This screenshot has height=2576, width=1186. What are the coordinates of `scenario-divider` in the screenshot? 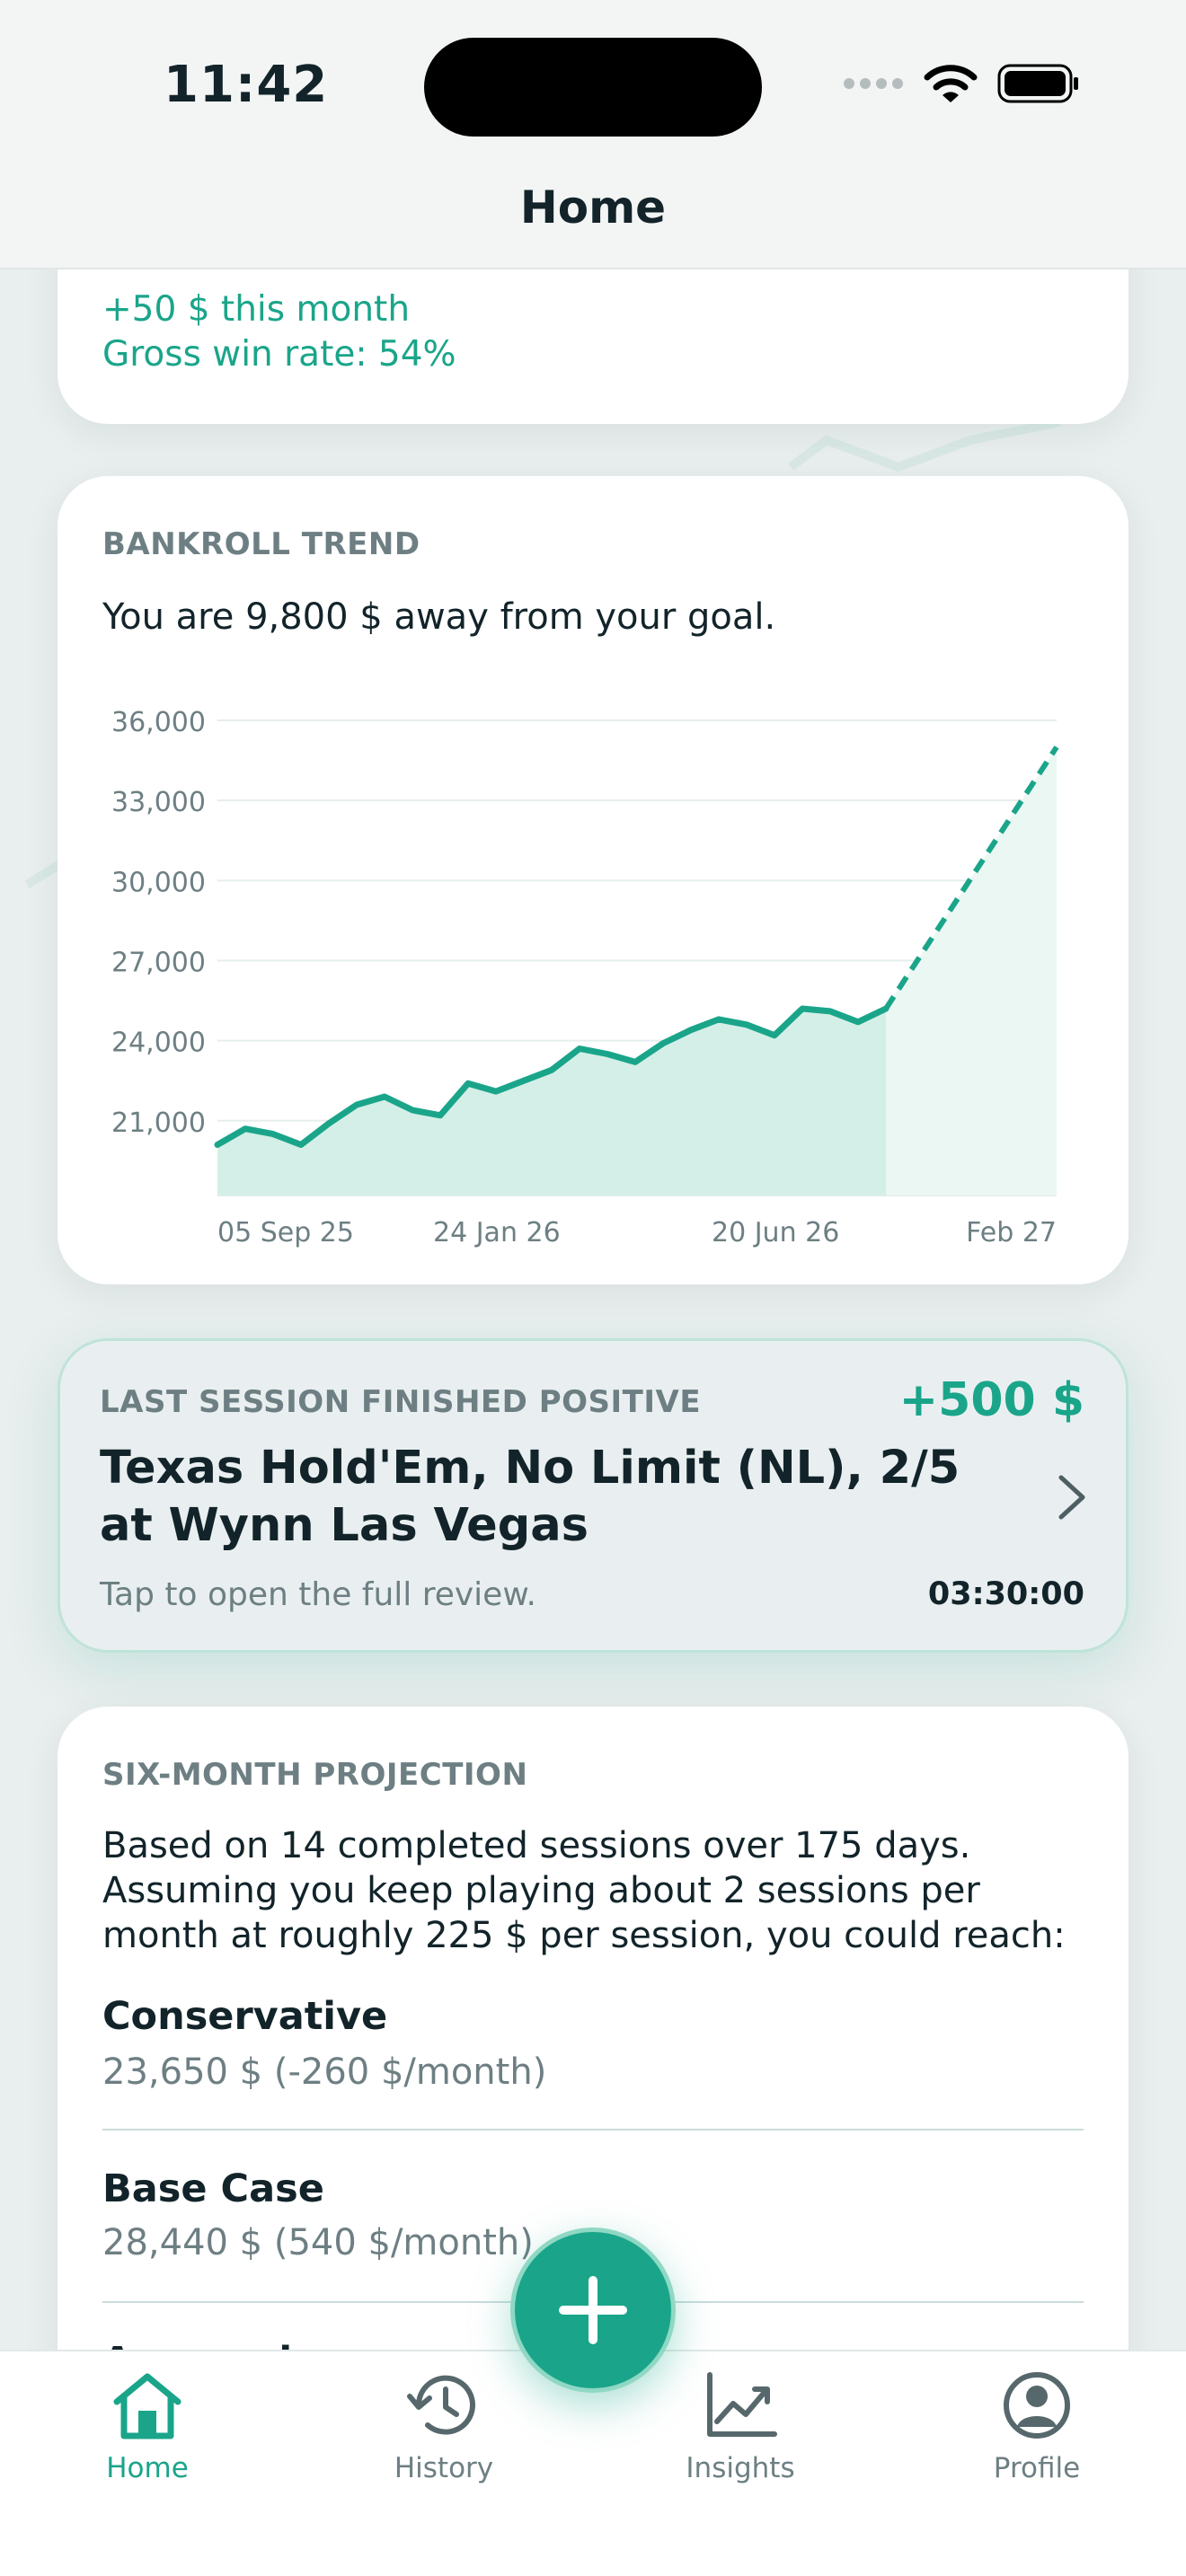 It's located at (593, 2129).